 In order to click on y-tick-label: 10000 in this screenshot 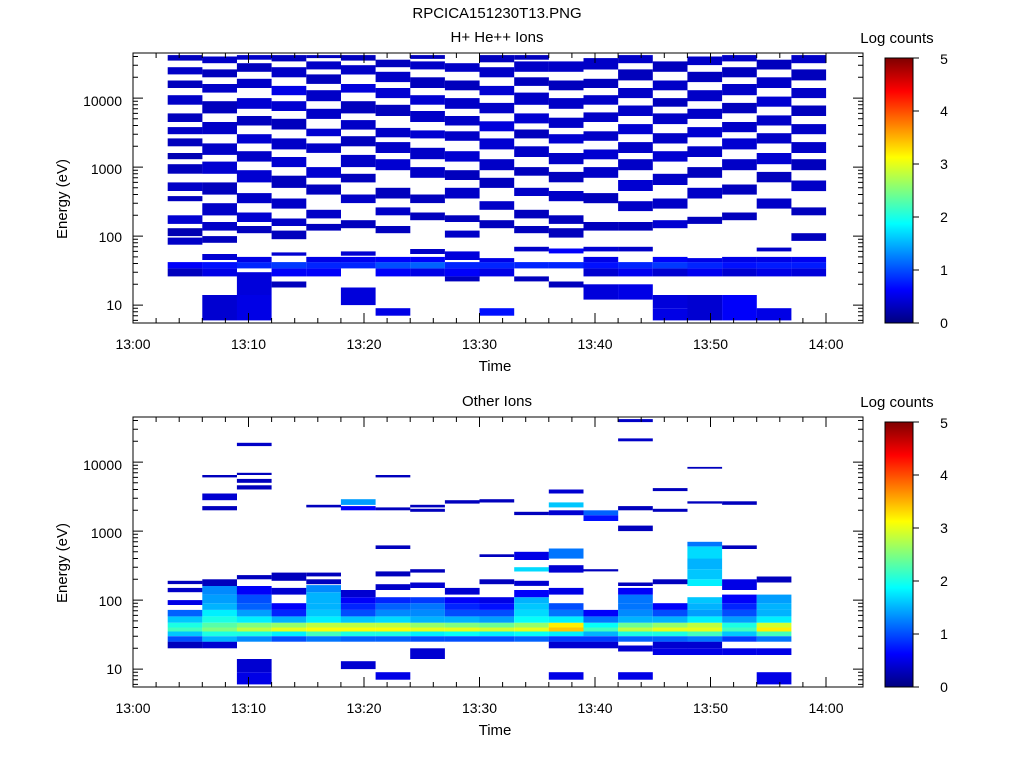, I will do `click(102, 465)`.